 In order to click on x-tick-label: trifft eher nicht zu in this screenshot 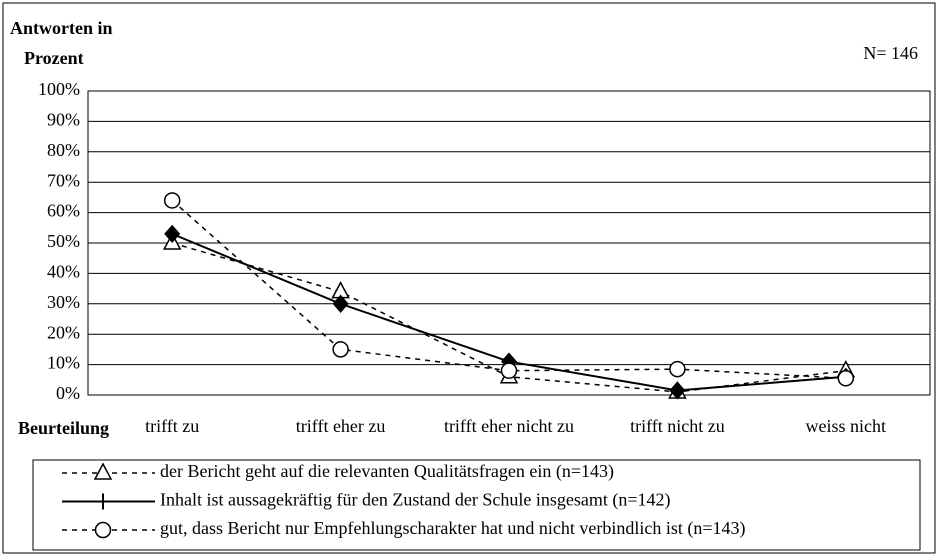, I will do `click(509, 426)`.